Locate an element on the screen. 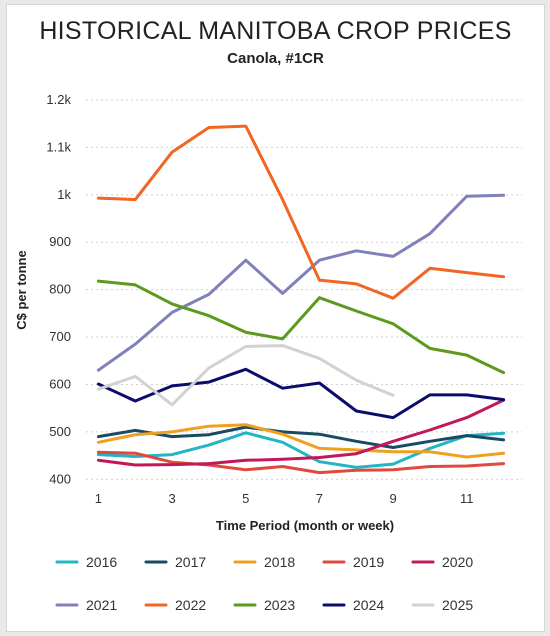 The height and width of the screenshot is (636, 550). y-tick-label: 600 is located at coordinates (60, 383).